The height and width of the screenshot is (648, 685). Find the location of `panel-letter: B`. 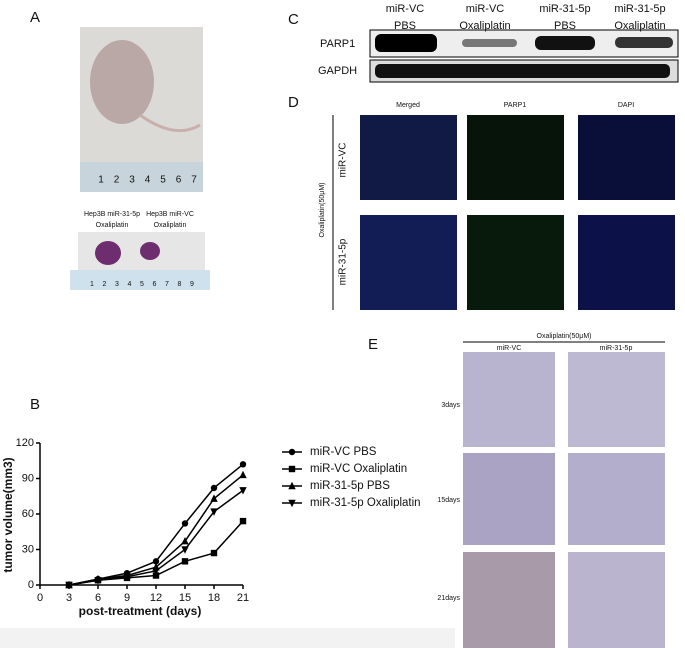

panel-letter: B is located at coordinates (35, 404).